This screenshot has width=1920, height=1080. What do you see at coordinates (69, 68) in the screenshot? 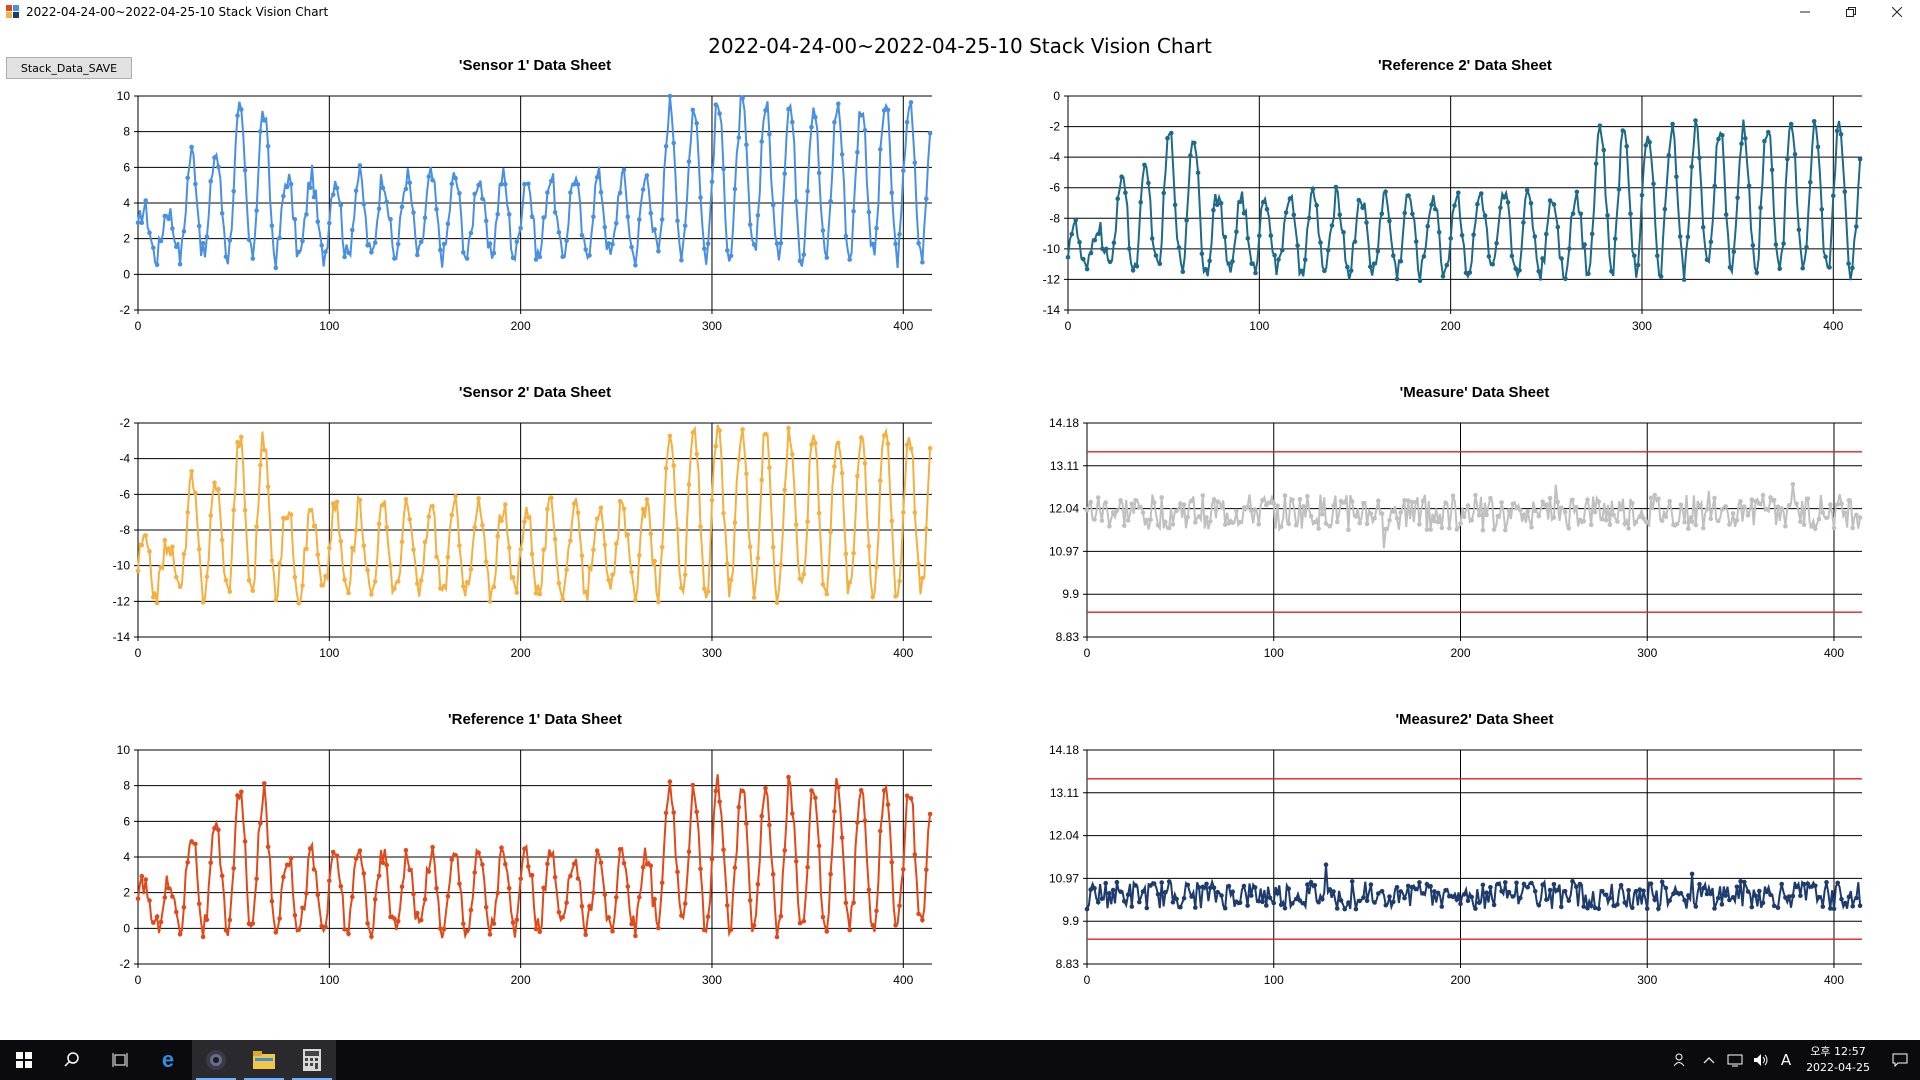
I see `stack-data-save-button: Stack_Data_SAVE` at bounding box center [69, 68].